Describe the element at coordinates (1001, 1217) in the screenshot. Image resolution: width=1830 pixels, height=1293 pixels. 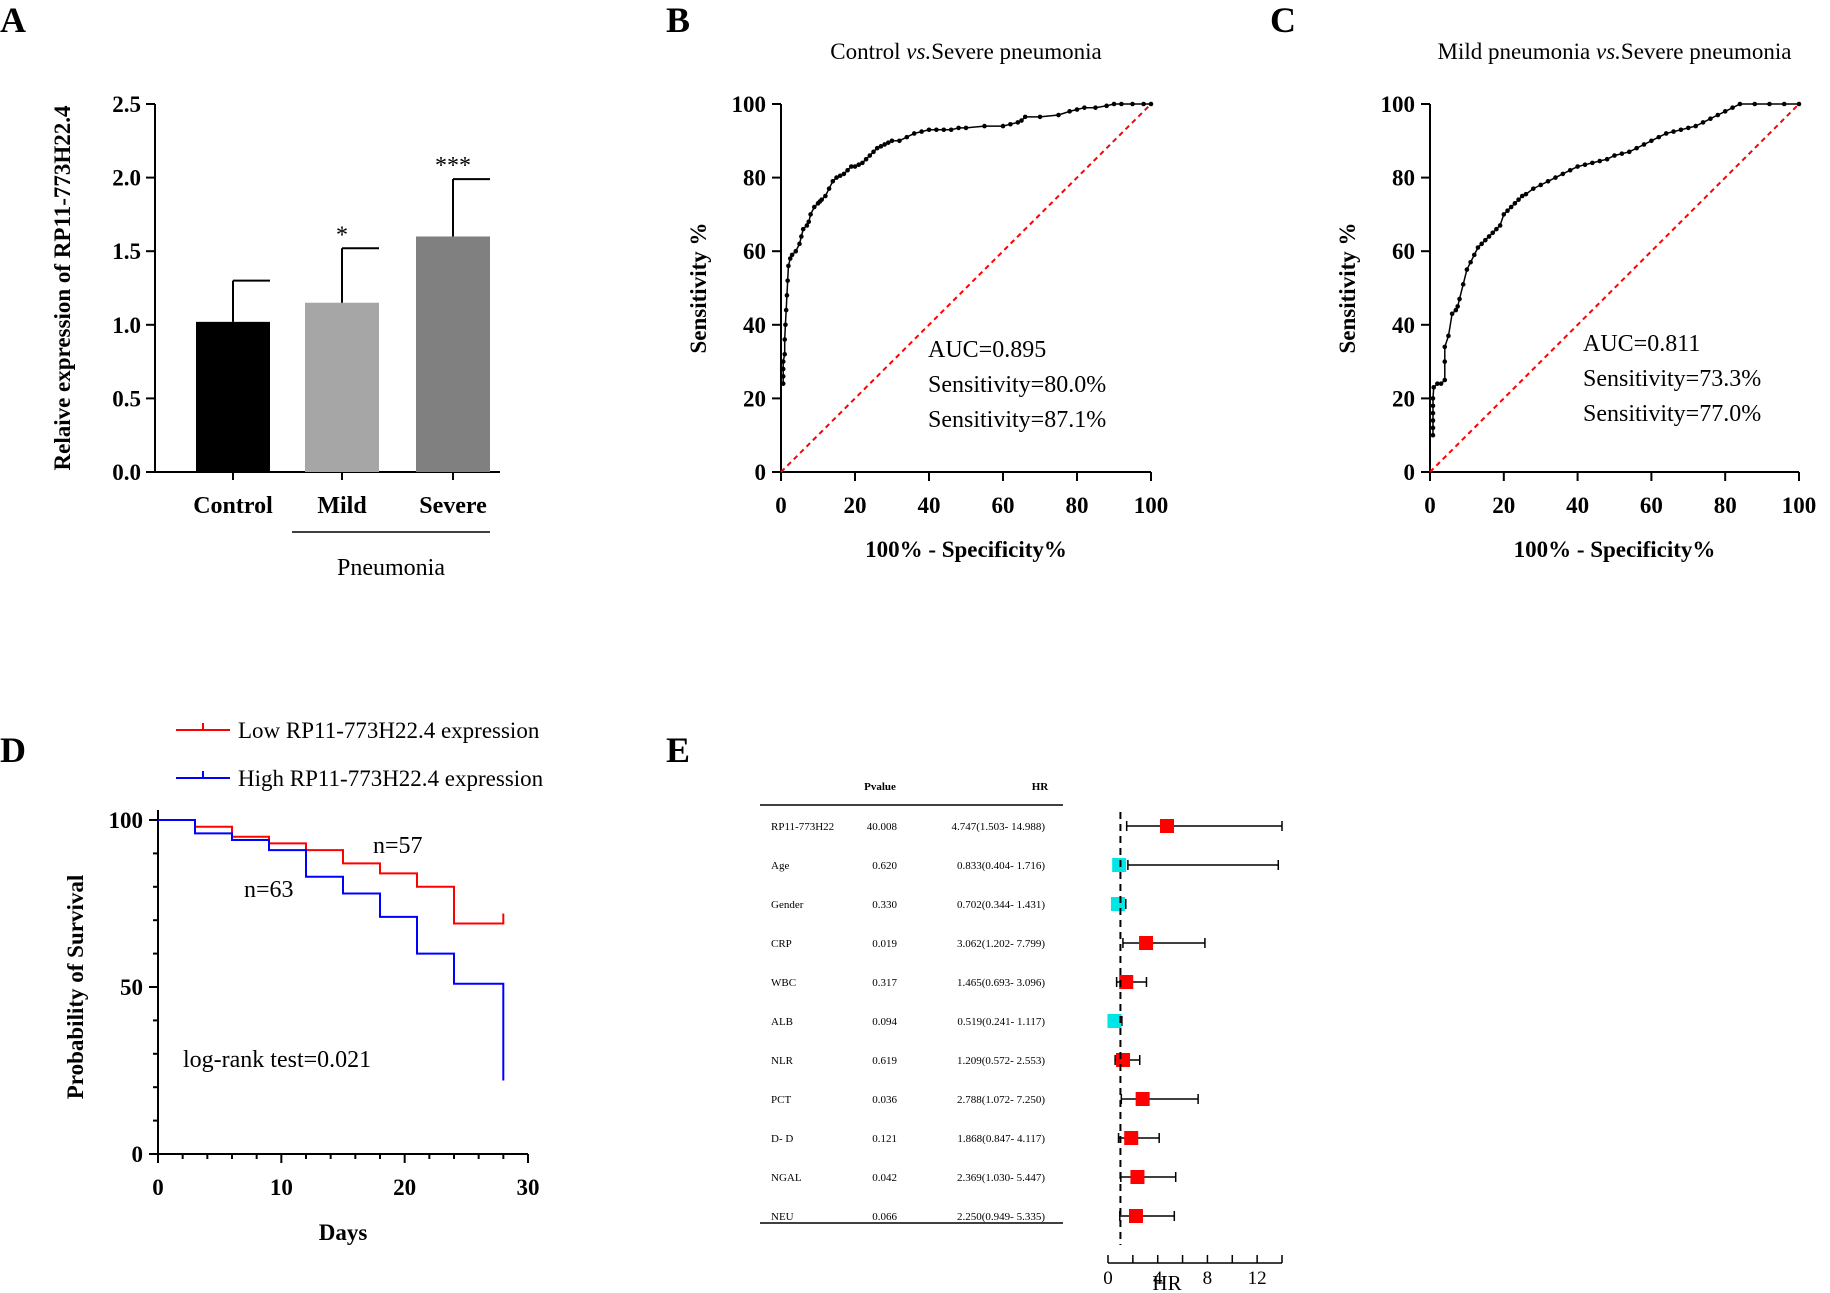
I see `row-hr-text: 2.250(0.949- 5.335)` at that location.